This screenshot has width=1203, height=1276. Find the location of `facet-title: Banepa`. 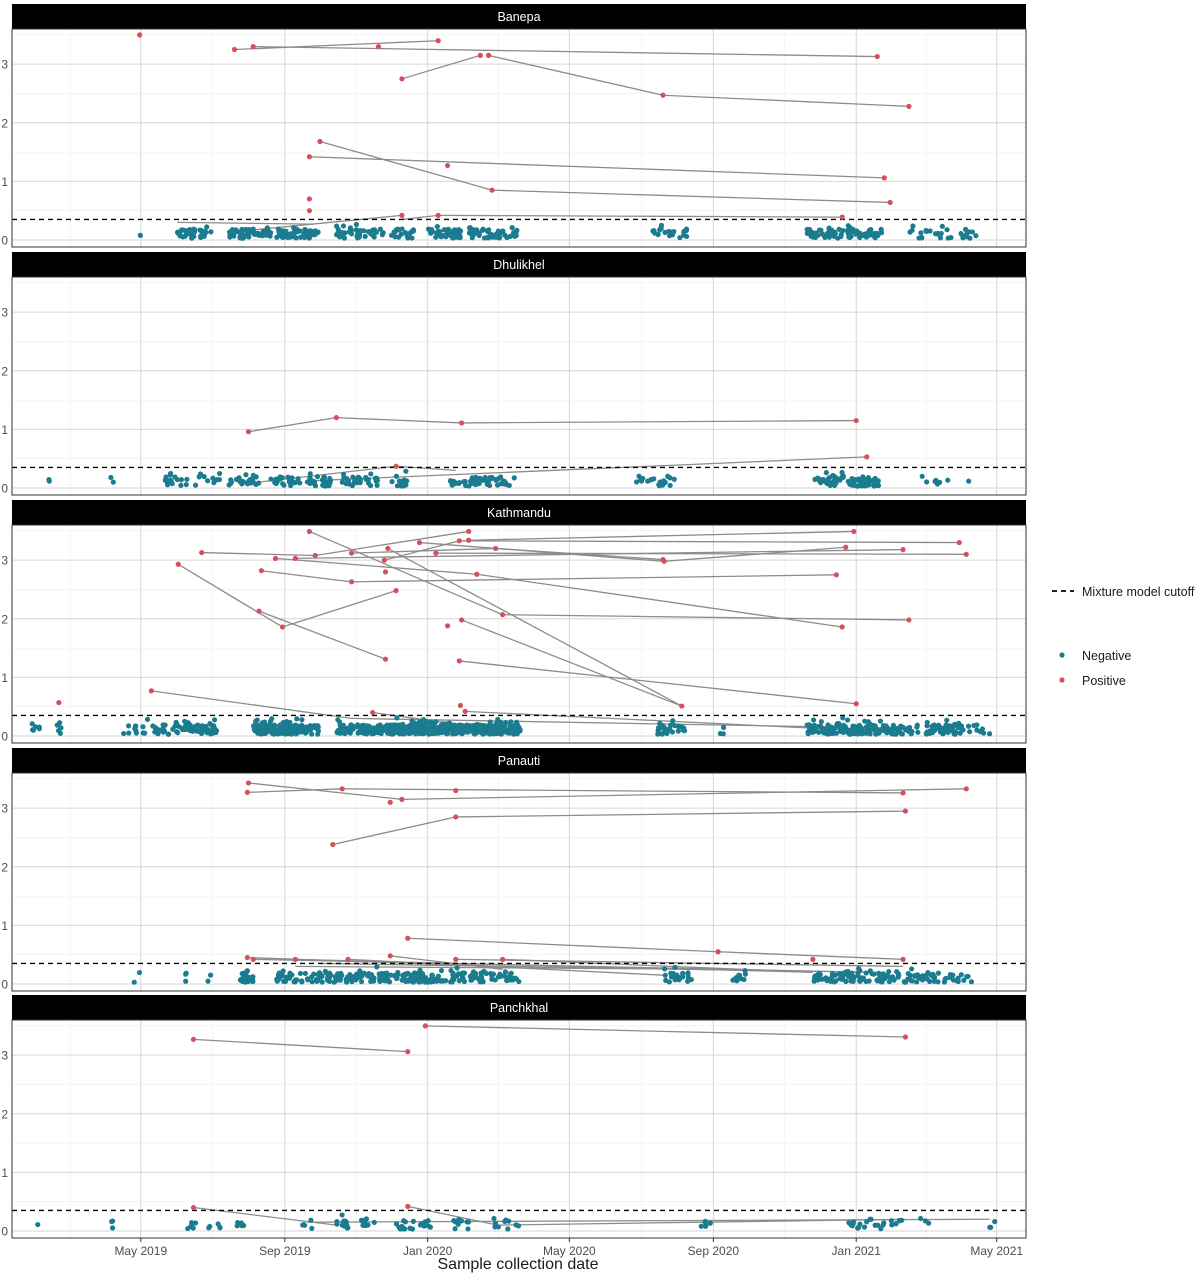

facet-title: Banepa is located at coordinates (518, 17).